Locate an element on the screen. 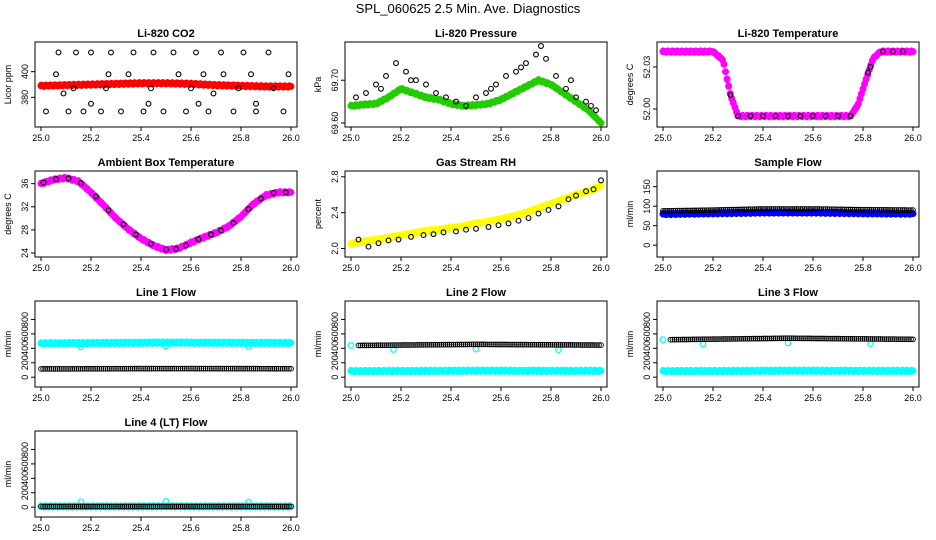 The height and width of the screenshot is (540, 936). y-tick-label: 52.03 is located at coordinates (647, 67).